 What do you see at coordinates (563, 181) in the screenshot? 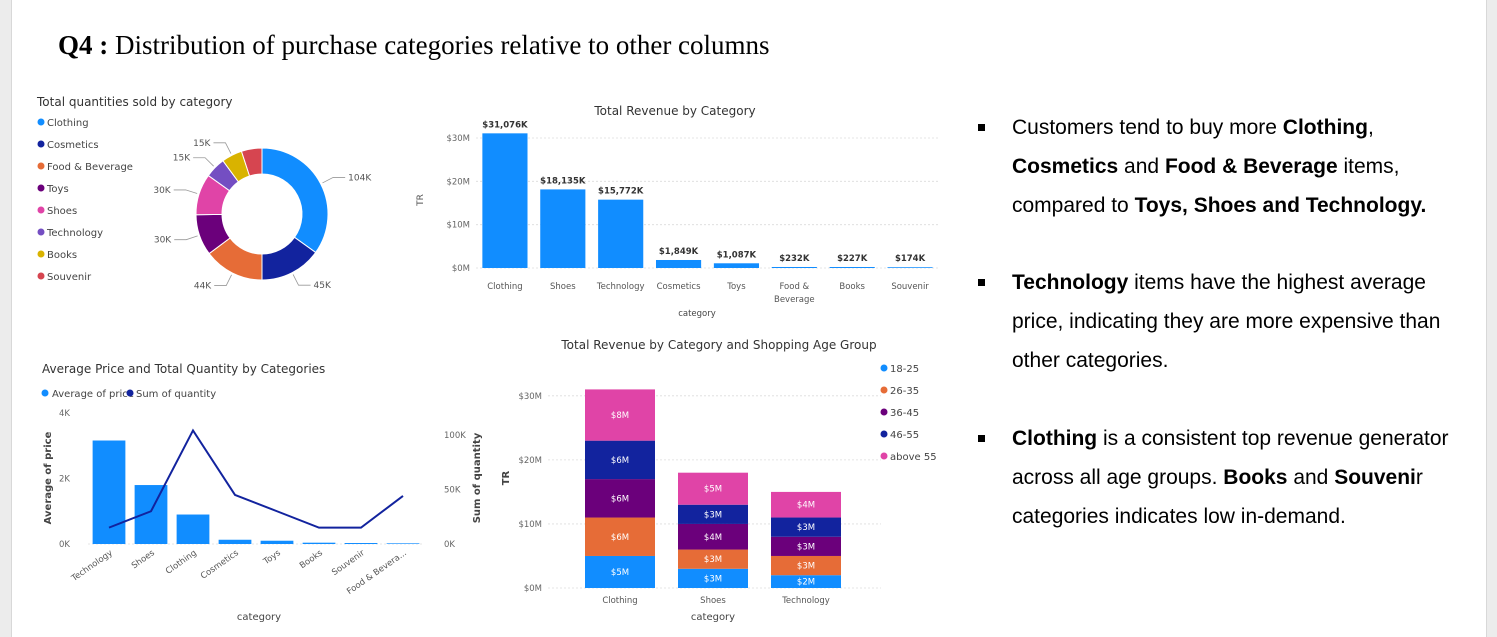
I see `bar-data-label: $18,135K` at bounding box center [563, 181].